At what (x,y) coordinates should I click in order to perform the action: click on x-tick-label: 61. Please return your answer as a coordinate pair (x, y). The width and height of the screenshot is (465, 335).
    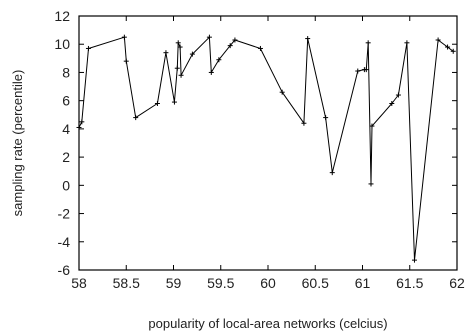
    Looking at the image, I should click on (363, 283).